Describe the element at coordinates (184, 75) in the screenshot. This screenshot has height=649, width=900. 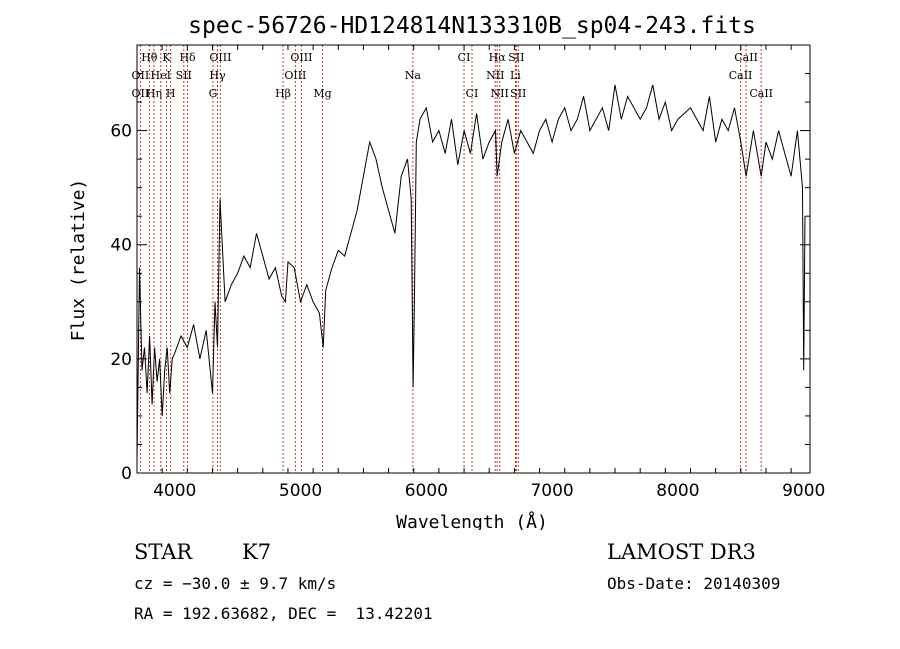
I see `annotation-11: SII` at that location.